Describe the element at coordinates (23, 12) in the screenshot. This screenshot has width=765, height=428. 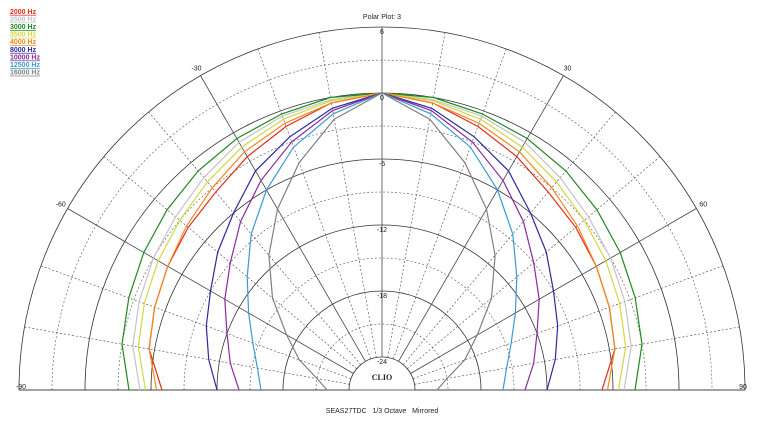
I see `legend-entry: 2000 Hz` at that location.